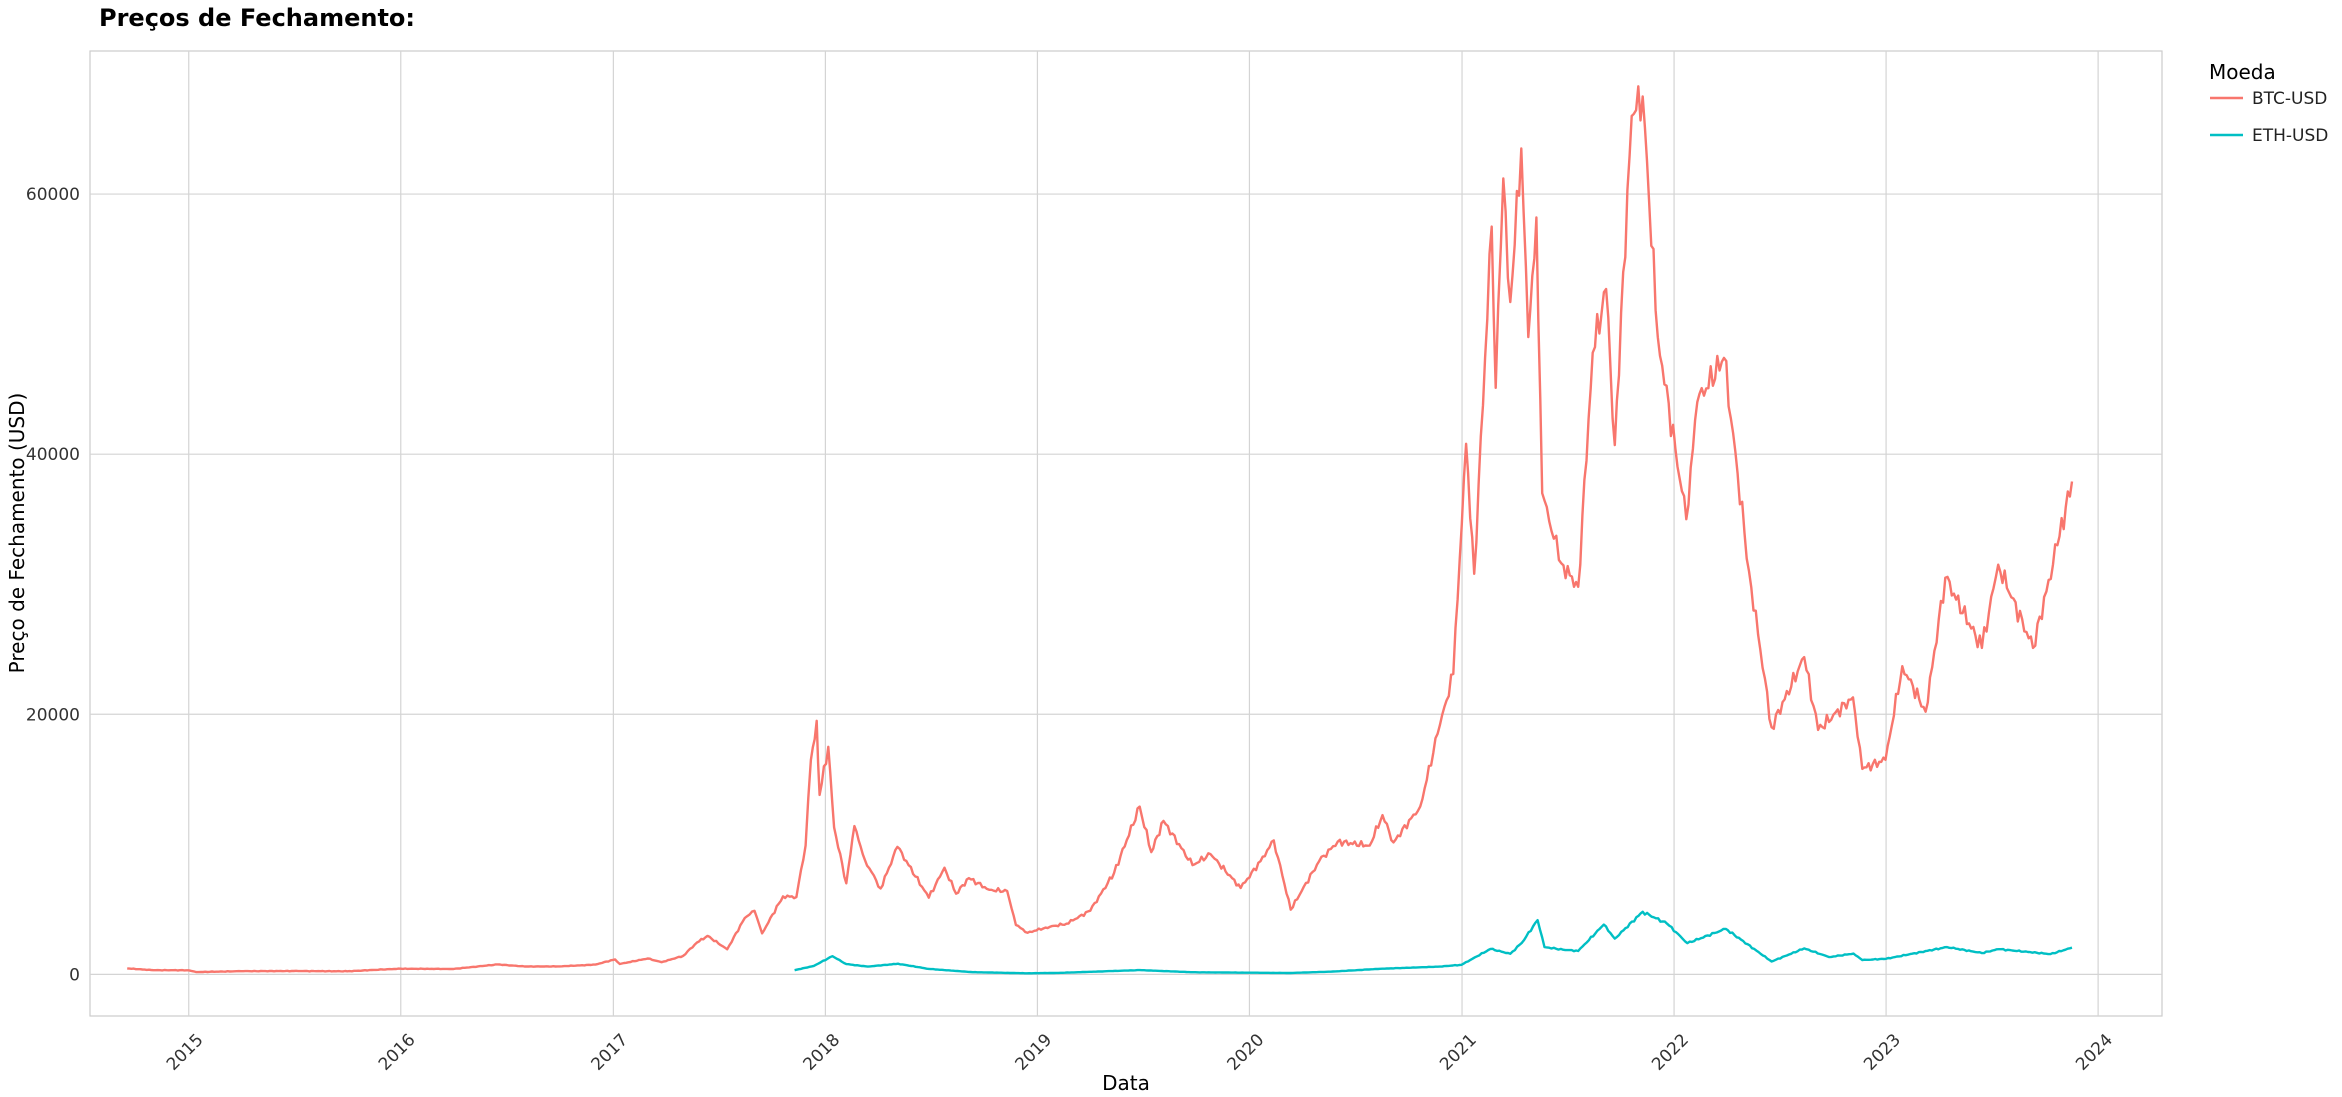 The width and height of the screenshot is (2342, 1097). Describe the element at coordinates (2290, 136) in the screenshot. I see `legend-label-eth-usd: ETH-USD` at that location.